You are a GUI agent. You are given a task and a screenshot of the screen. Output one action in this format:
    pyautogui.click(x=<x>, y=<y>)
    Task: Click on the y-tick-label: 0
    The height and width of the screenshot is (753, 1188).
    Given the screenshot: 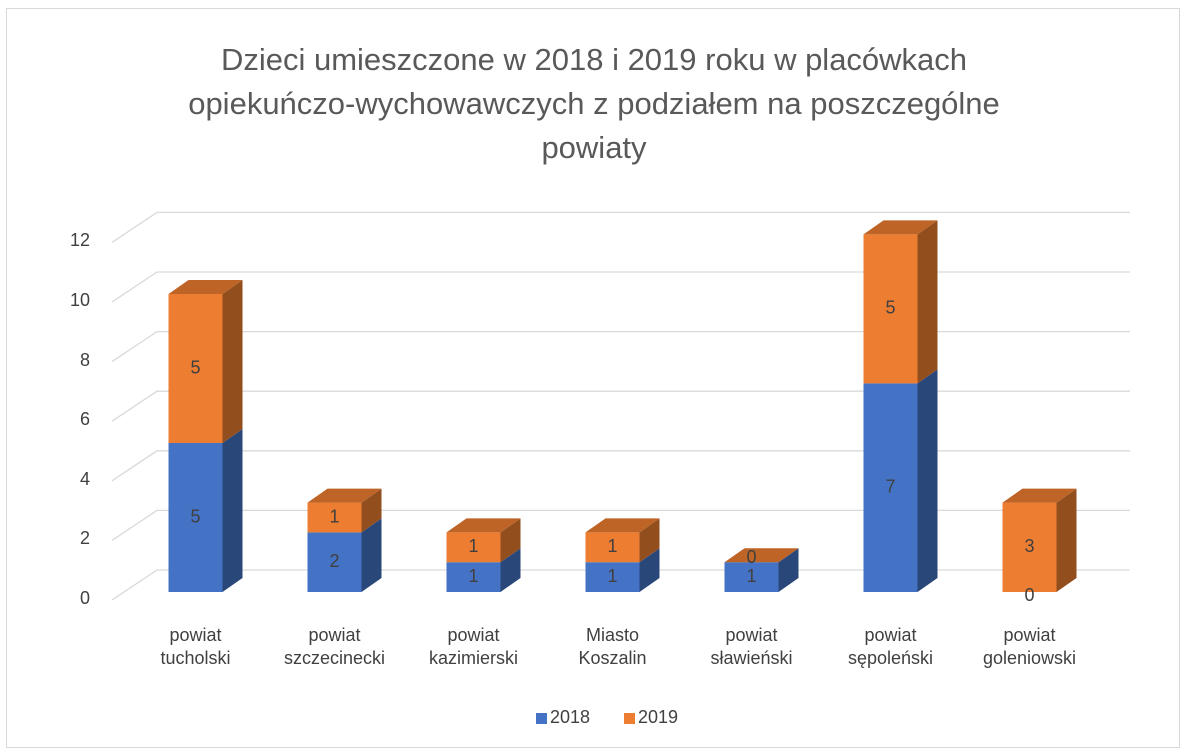 What is the action you would take?
    pyautogui.click(x=84, y=598)
    